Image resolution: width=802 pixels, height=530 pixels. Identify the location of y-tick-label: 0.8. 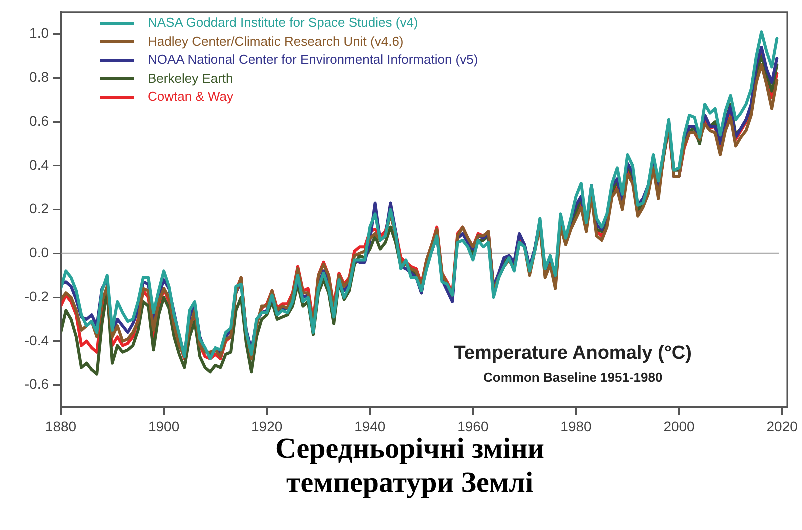
(40, 77).